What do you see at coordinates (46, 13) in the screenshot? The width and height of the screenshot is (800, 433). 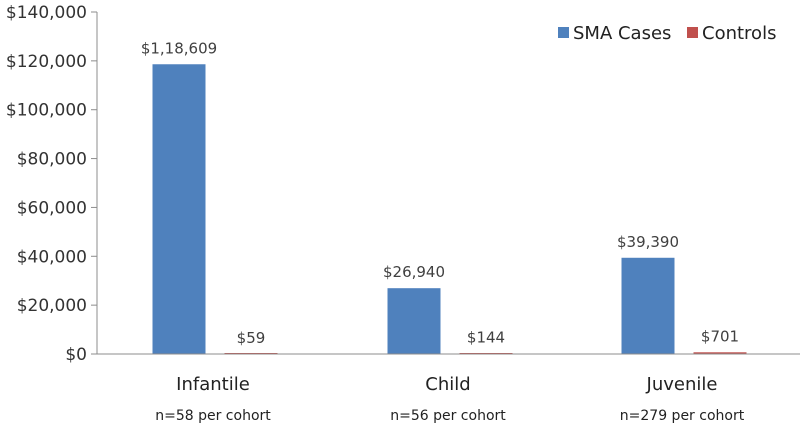 I see `y-tick-label: $140,000` at bounding box center [46, 13].